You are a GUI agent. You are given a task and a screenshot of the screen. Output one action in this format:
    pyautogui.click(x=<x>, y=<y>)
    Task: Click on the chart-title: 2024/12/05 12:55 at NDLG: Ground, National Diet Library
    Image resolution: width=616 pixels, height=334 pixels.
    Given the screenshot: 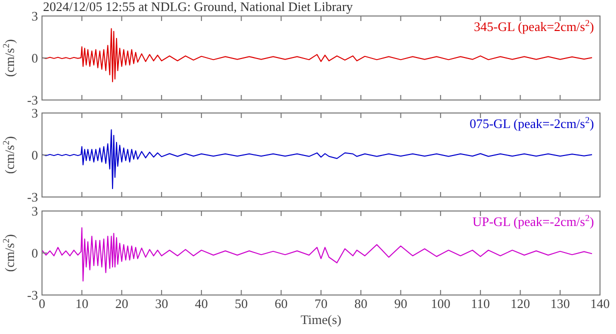 What is the action you would take?
    pyautogui.click(x=198, y=7)
    